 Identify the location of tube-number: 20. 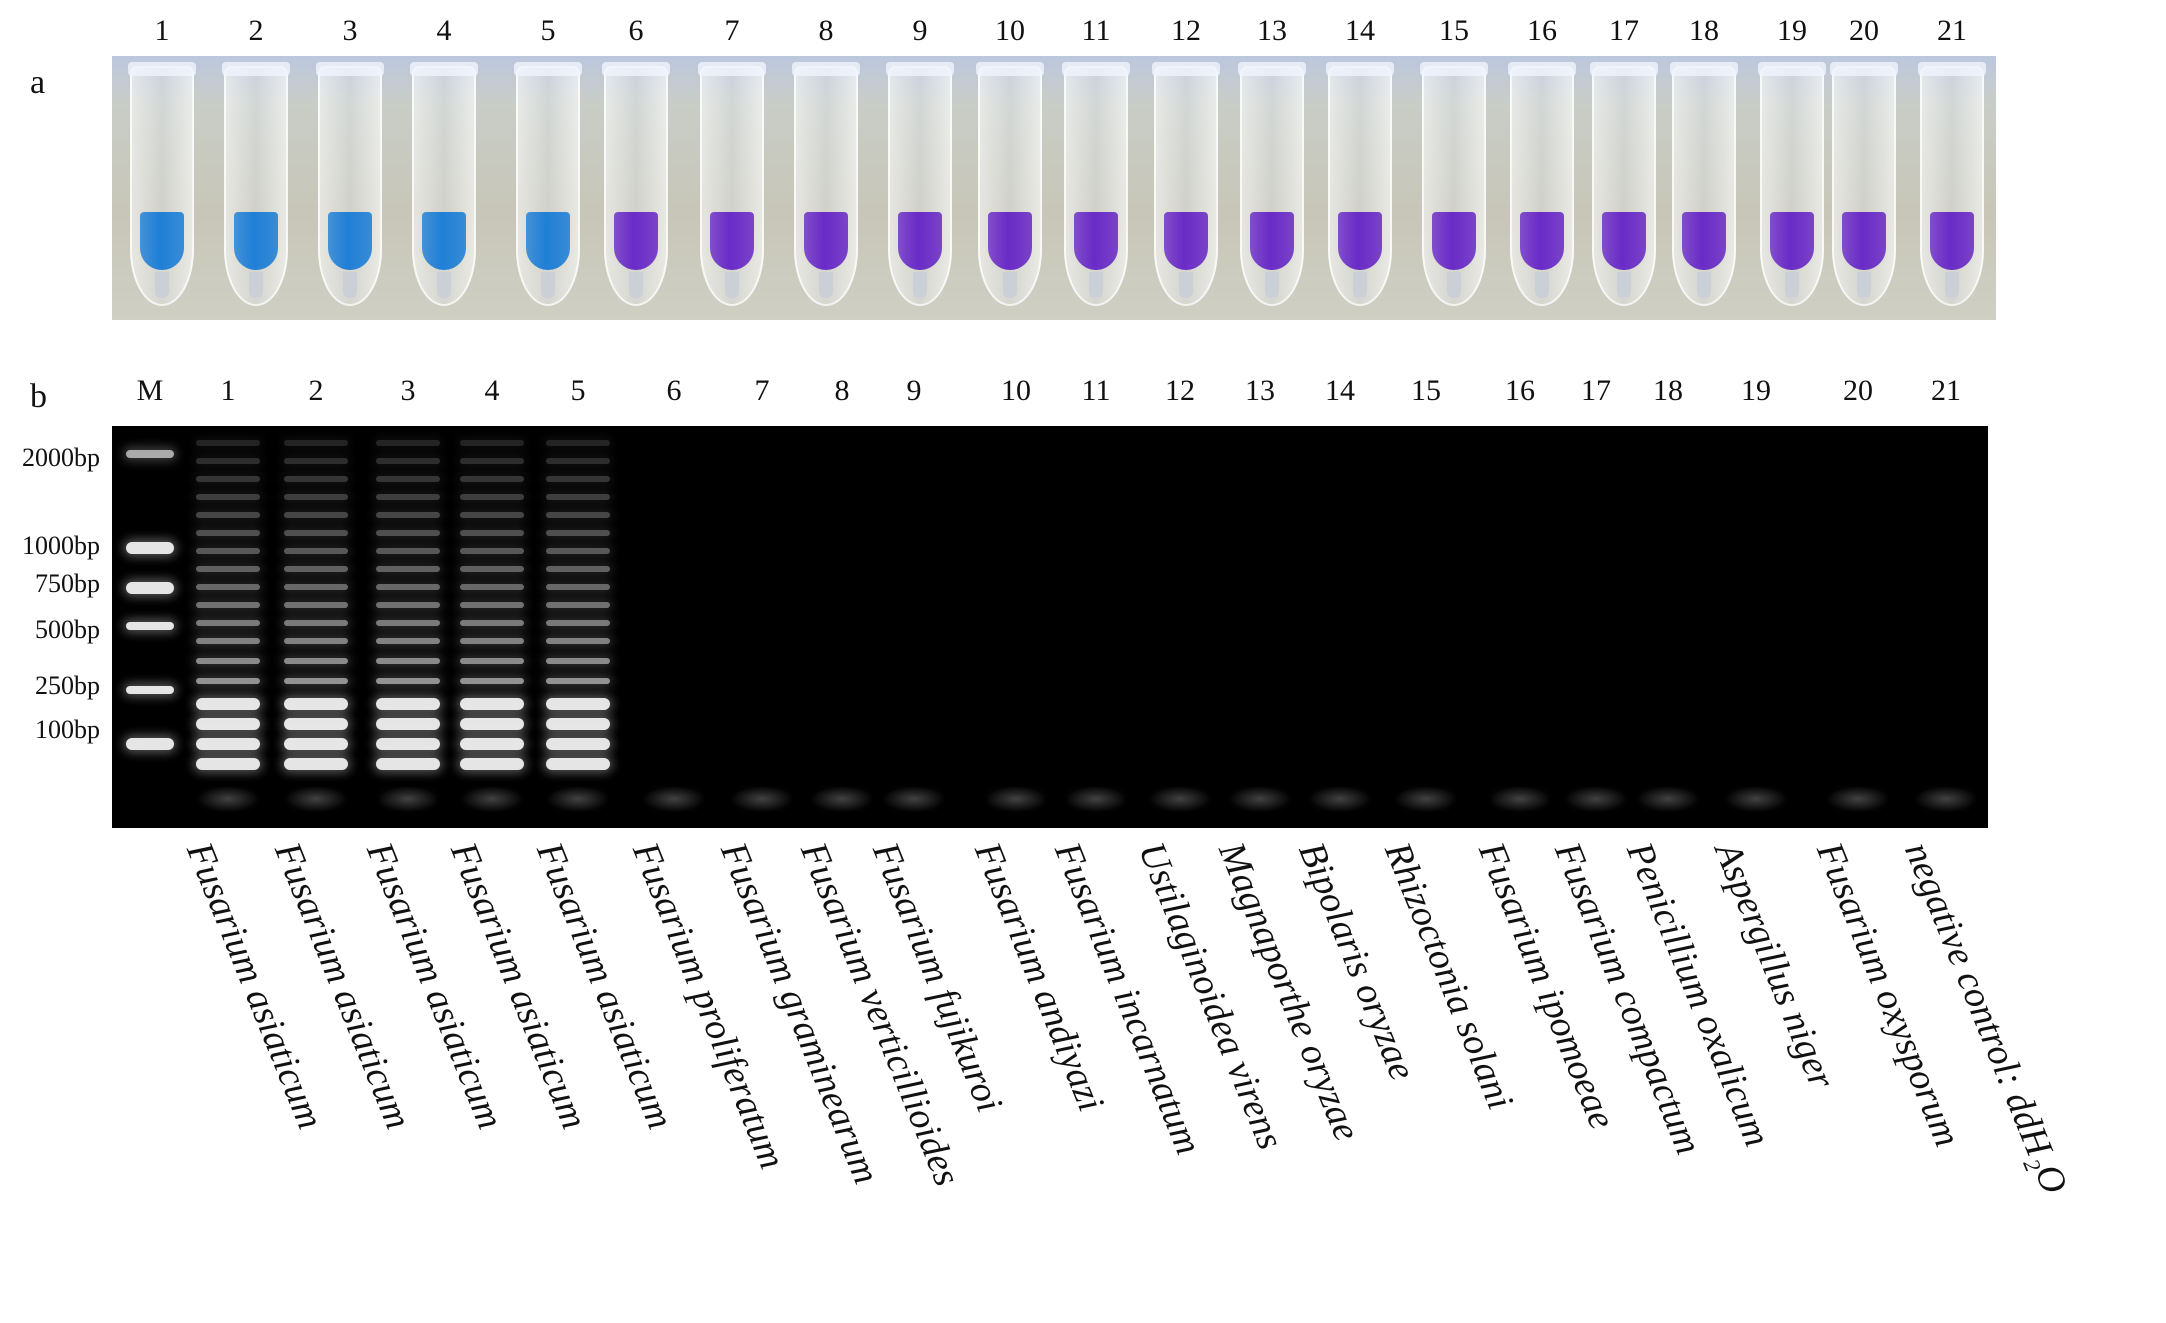
(1864, 30).